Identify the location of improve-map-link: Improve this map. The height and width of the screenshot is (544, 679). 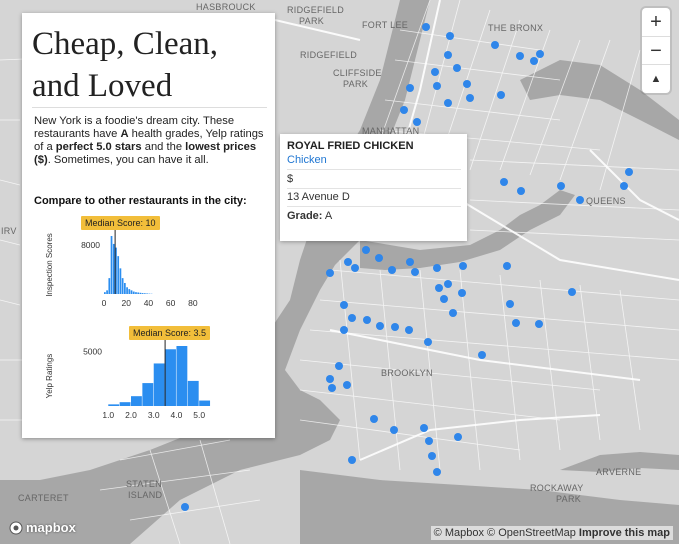
(624, 533).